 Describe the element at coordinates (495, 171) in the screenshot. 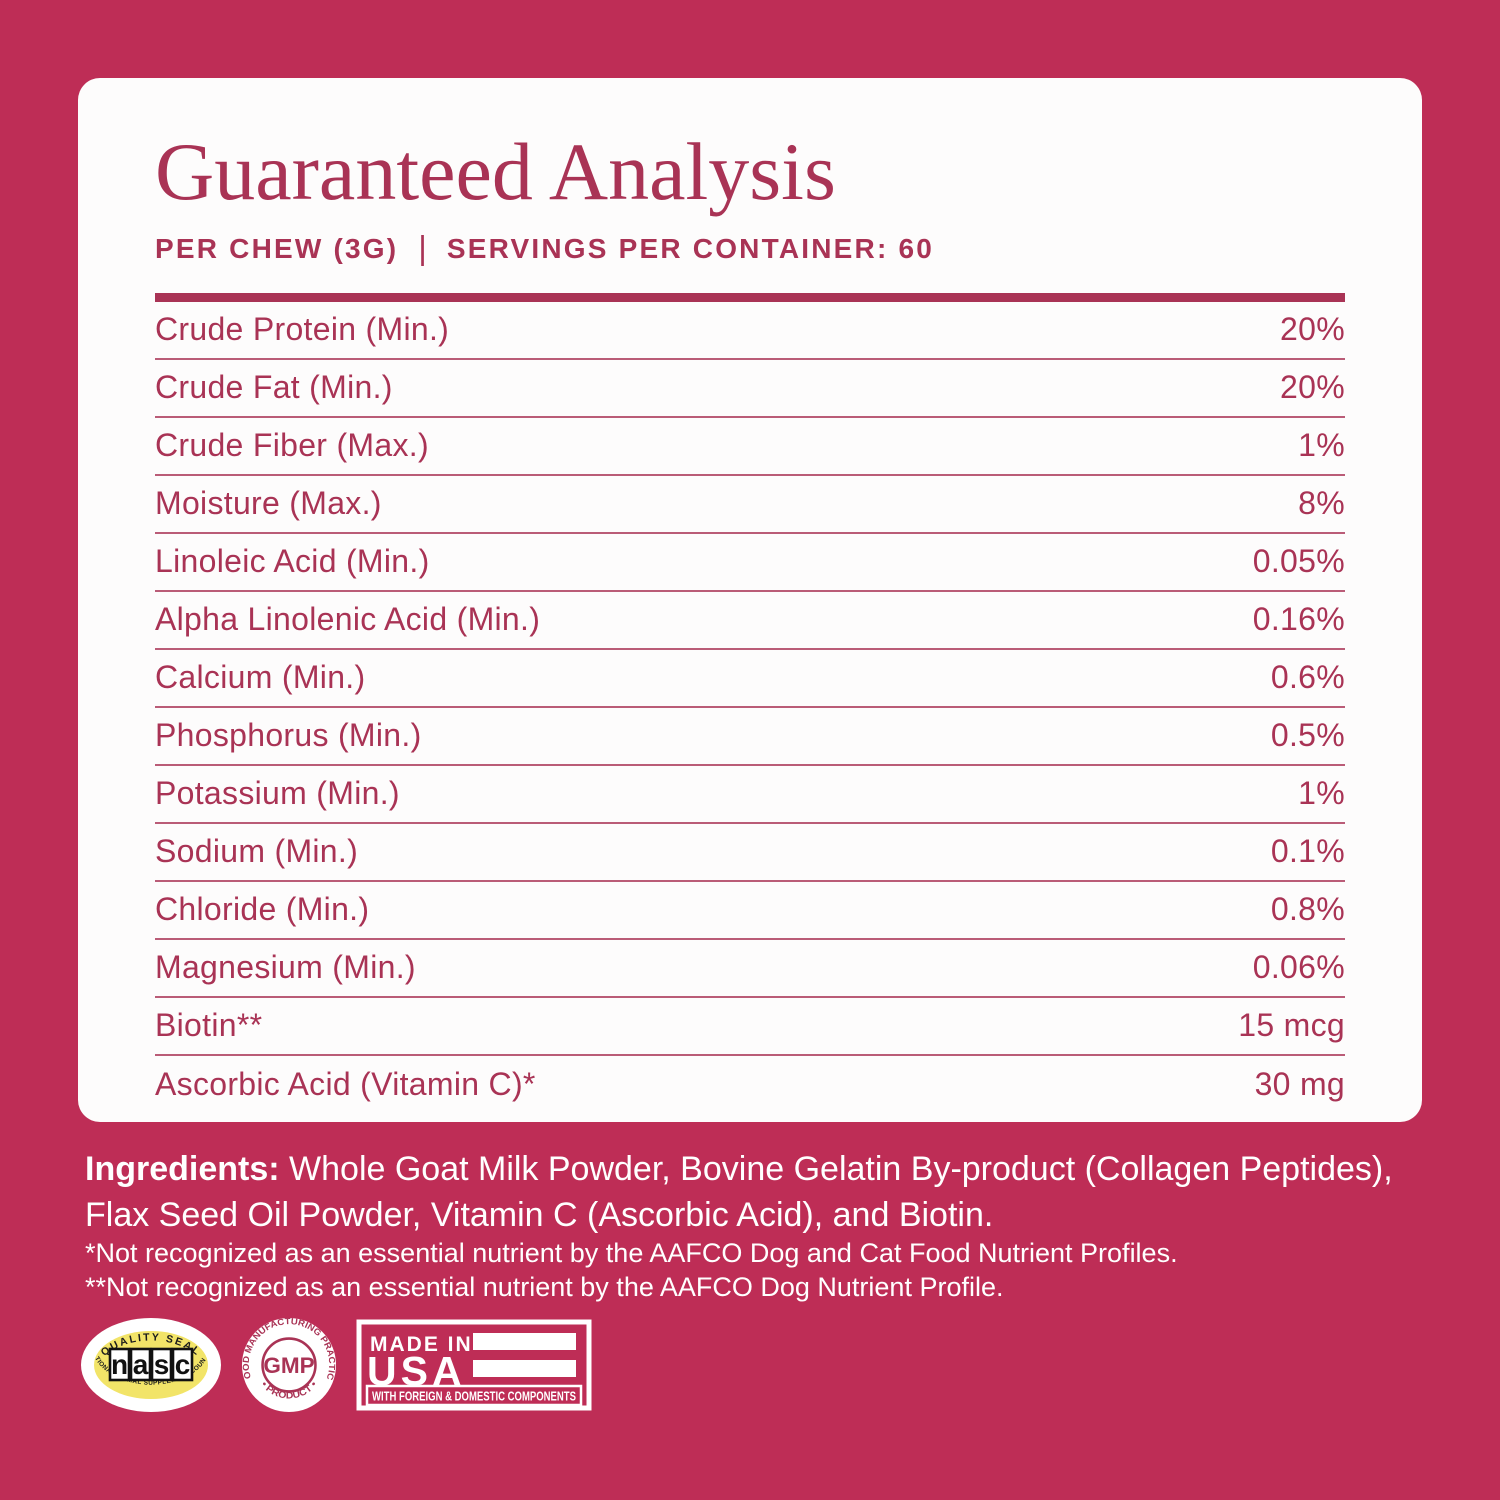

I see `page-title: Guaranteed Analysis` at that location.